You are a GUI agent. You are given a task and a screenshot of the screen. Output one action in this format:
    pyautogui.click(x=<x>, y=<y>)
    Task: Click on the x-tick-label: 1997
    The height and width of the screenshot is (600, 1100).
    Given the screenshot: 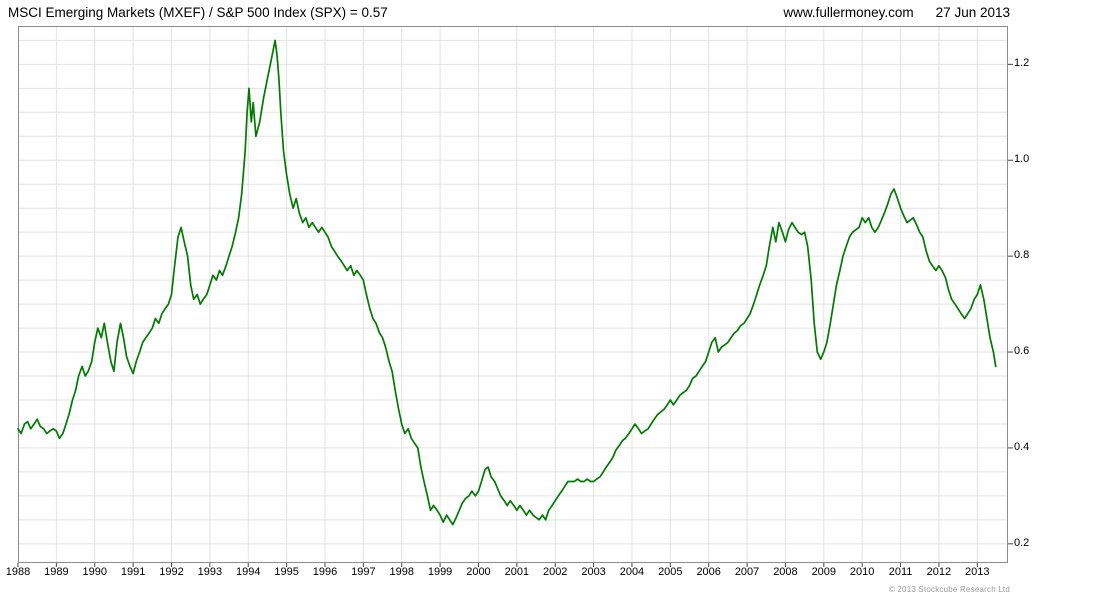 What is the action you would take?
    pyautogui.click(x=363, y=572)
    